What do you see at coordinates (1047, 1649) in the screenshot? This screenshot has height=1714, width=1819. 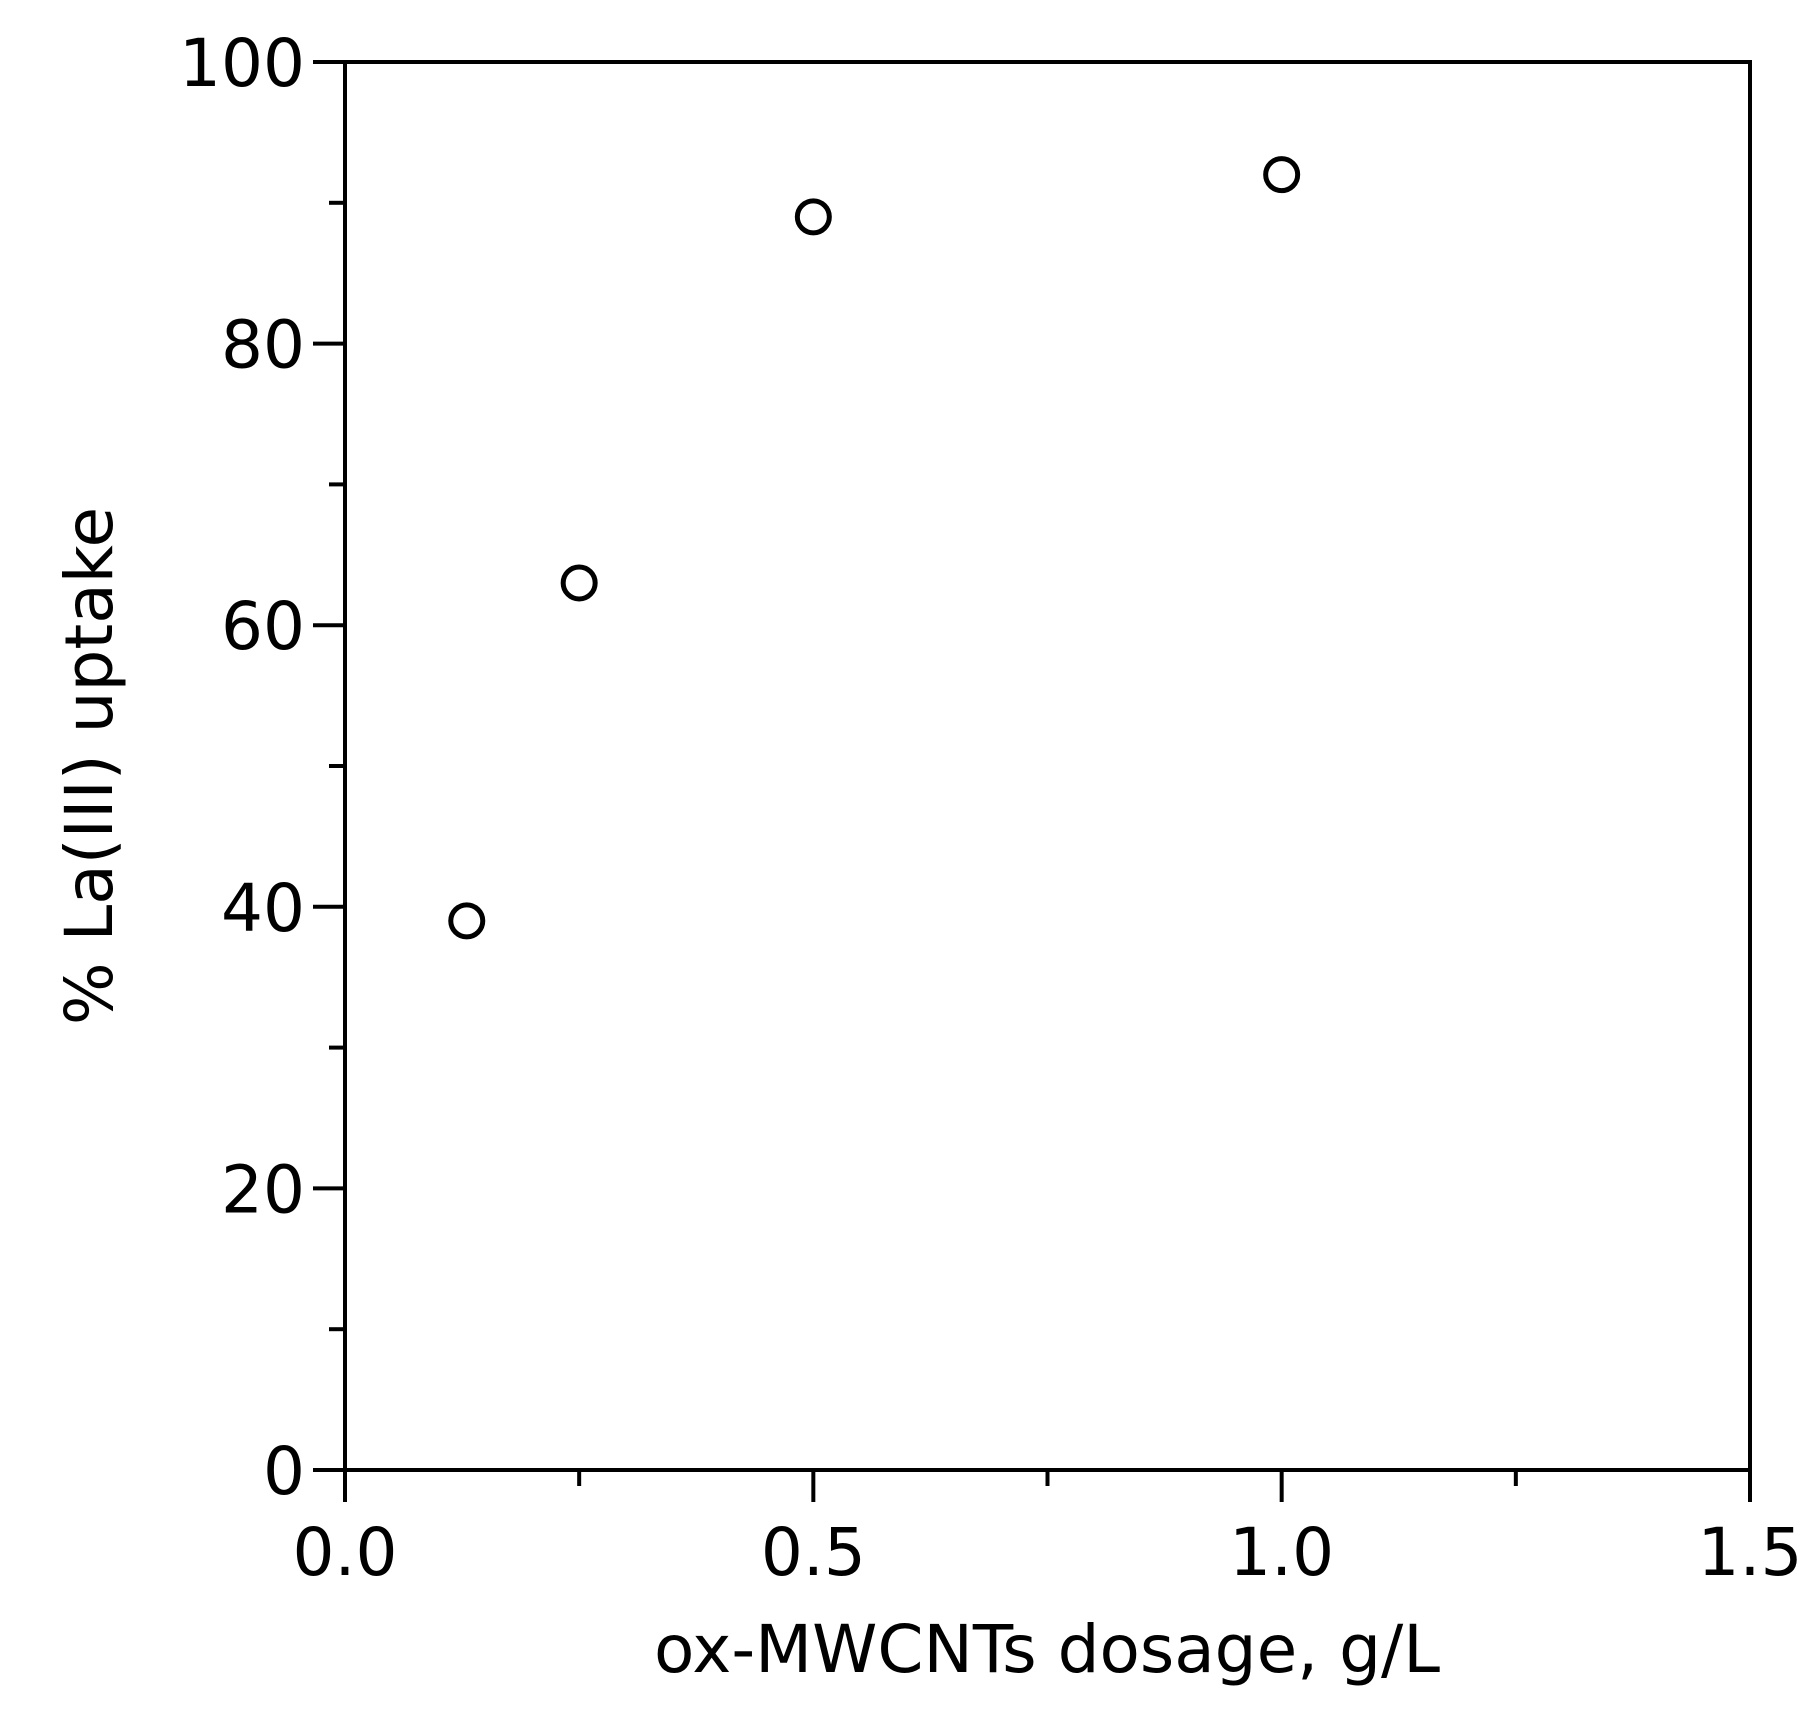 I see `x-axis-label: ox-MWCNTs dosage, g/L` at bounding box center [1047, 1649].